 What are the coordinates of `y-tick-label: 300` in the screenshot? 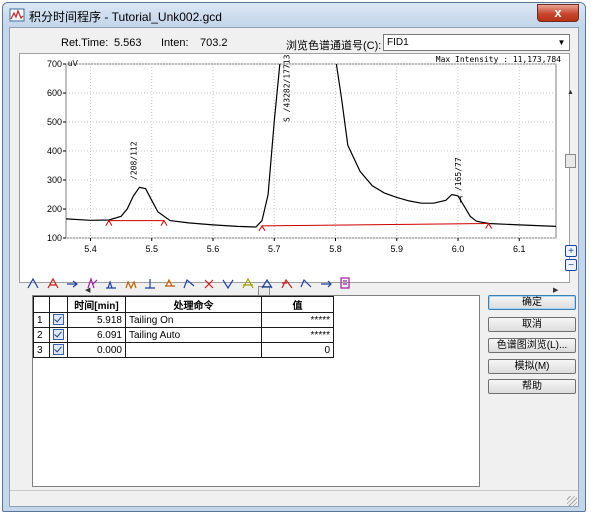 It's located at (54, 180).